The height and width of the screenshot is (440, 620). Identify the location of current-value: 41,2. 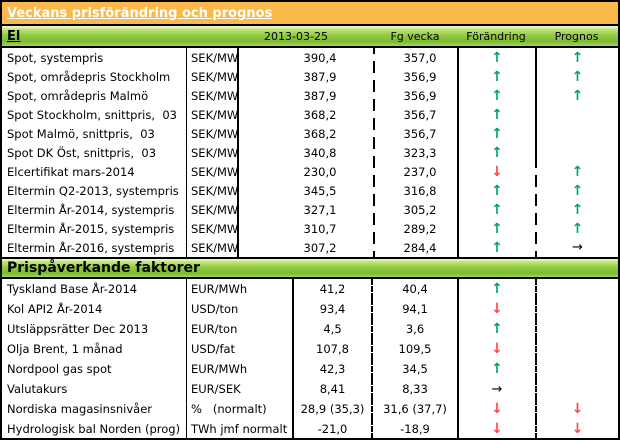
(331, 289).